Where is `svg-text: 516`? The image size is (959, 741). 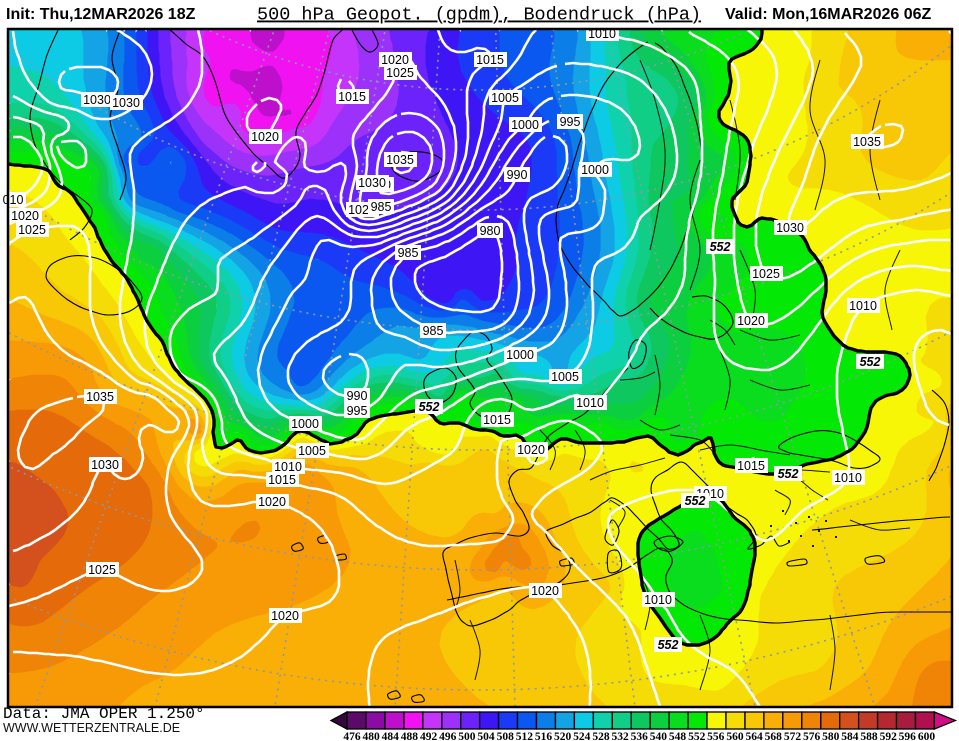
svg-text: 516 is located at coordinates (544, 736).